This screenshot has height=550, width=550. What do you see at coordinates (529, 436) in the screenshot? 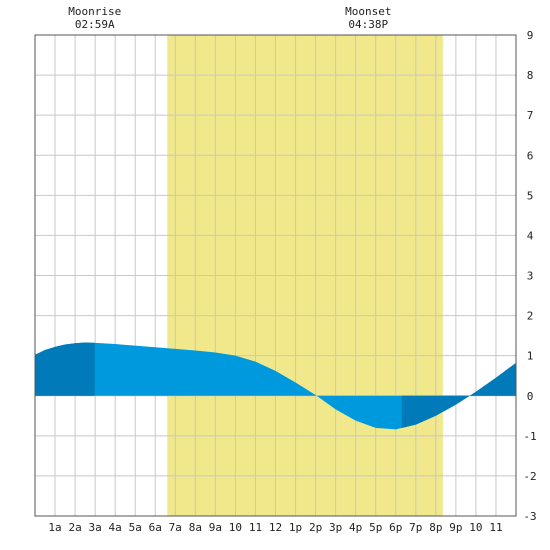
I see `y-tick-label: -1` at bounding box center [529, 436].